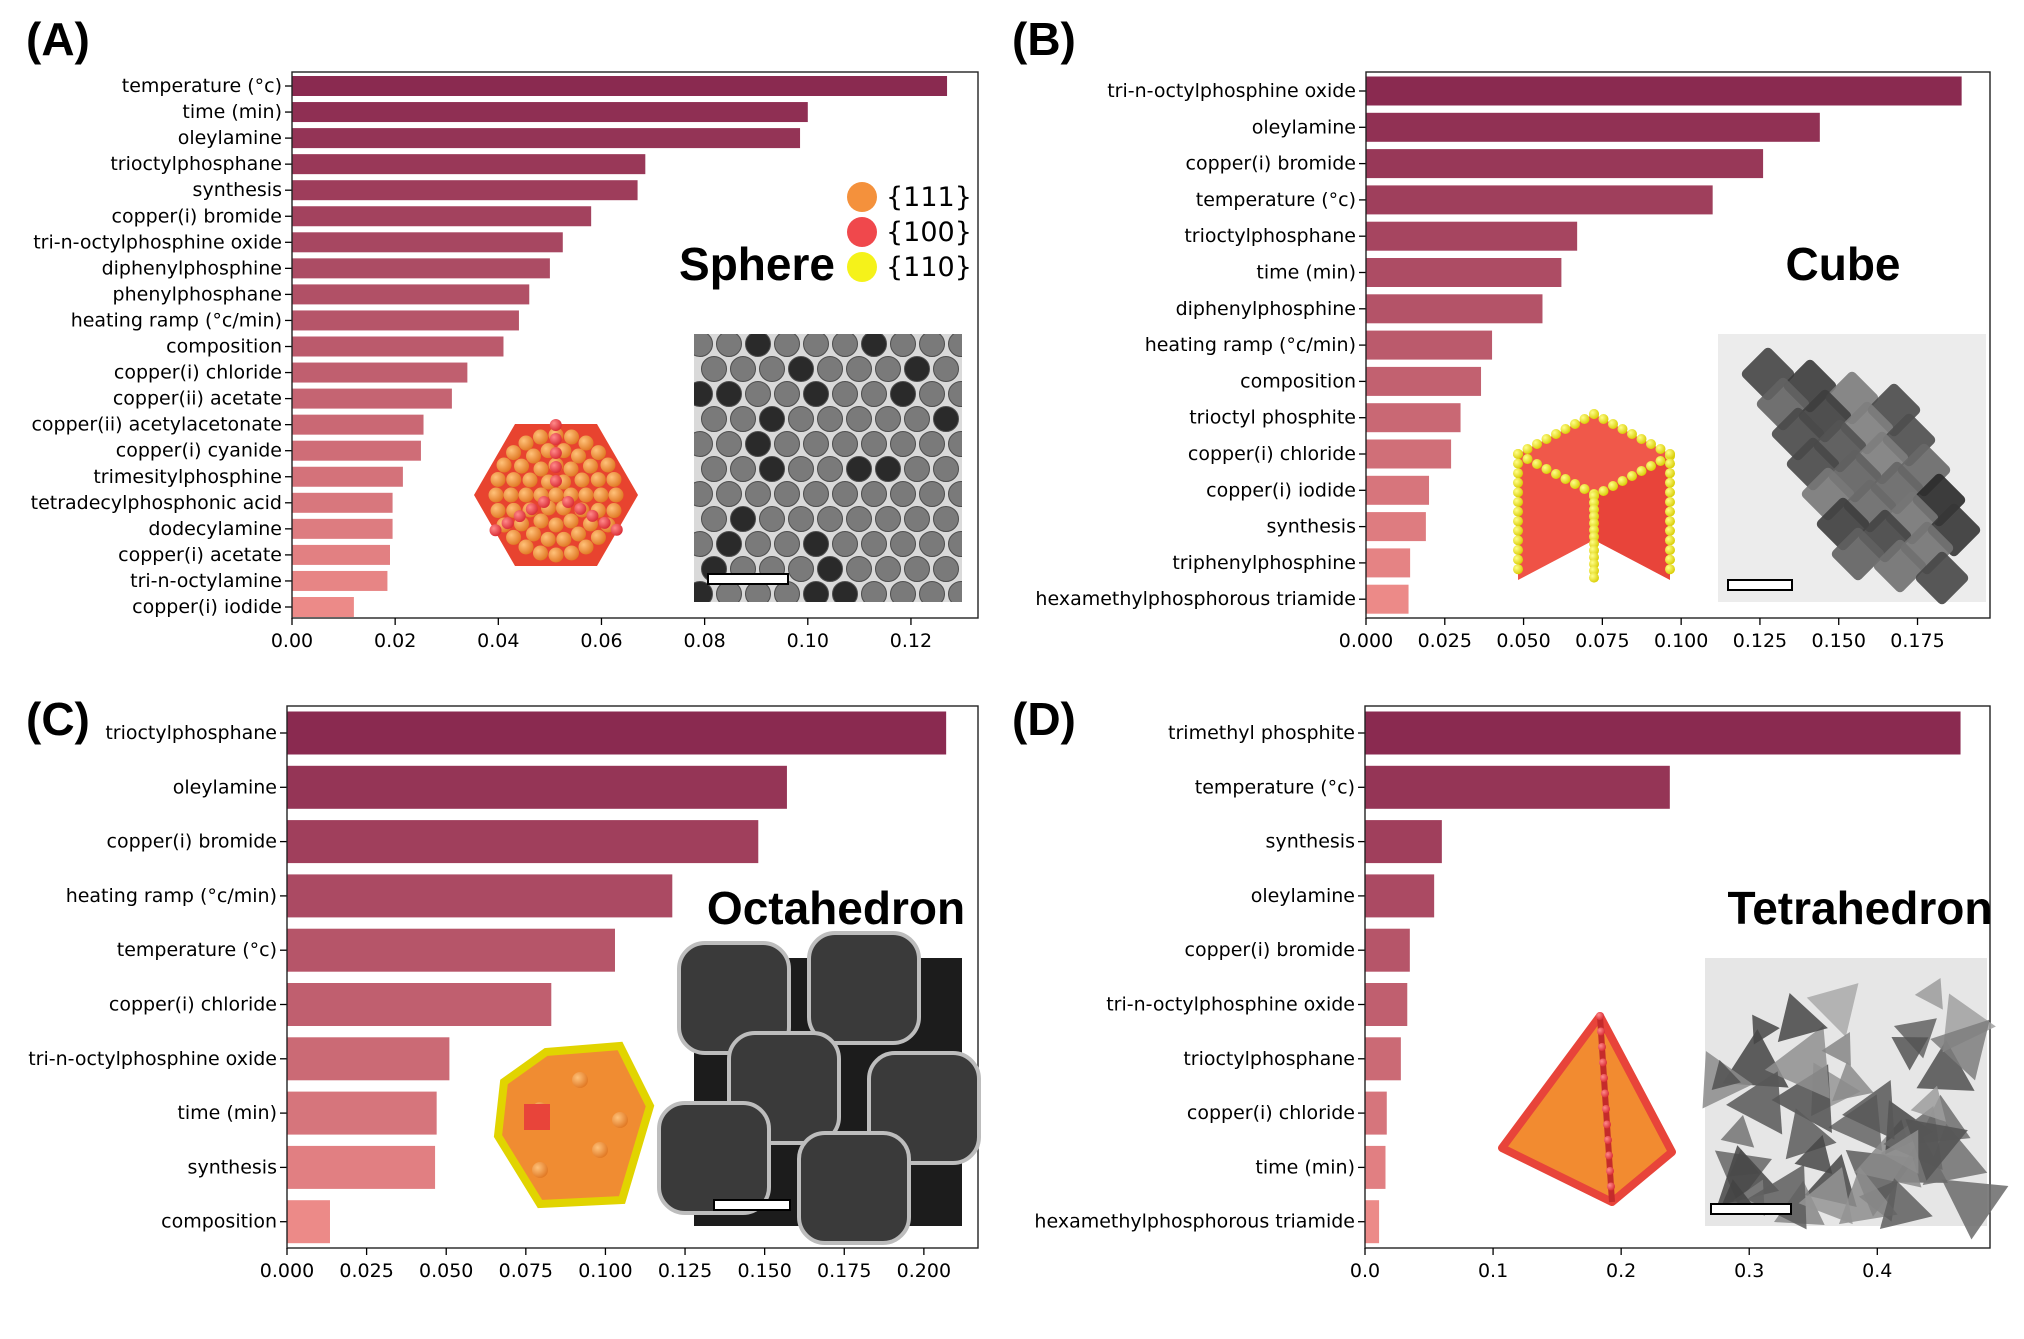 The width and height of the screenshot is (2024, 1339). I want to click on y-tick-label: copper(i) chloride, so click(198, 373).